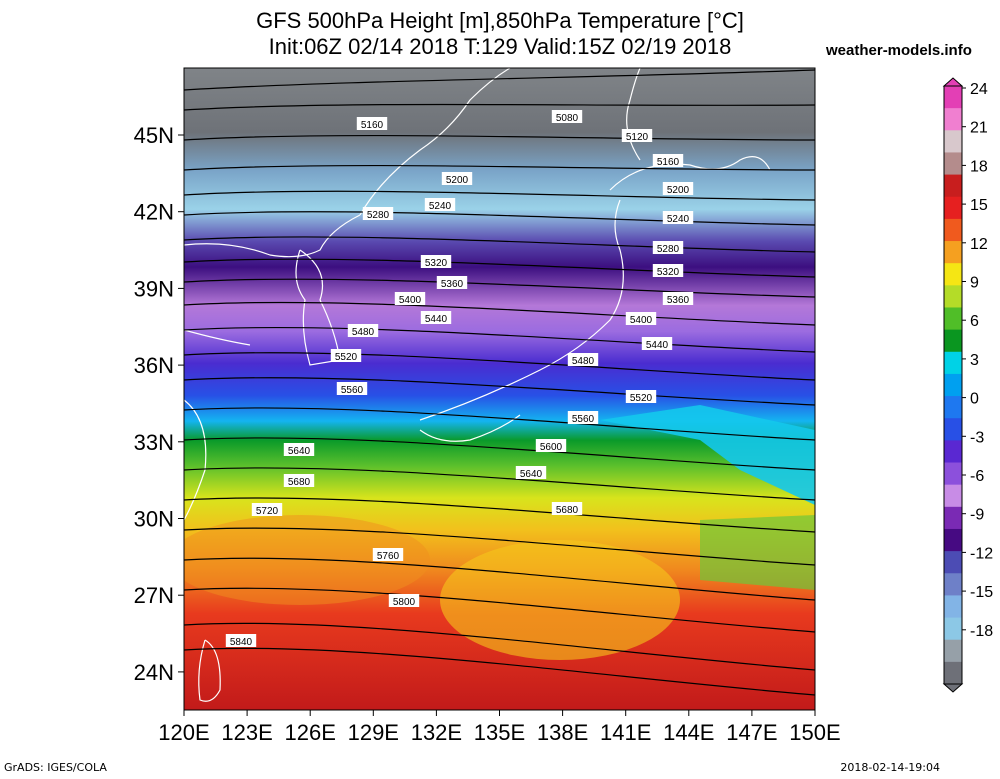 The width and height of the screenshot is (1000, 779). I want to click on contour-label: 5680, so click(299, 482).